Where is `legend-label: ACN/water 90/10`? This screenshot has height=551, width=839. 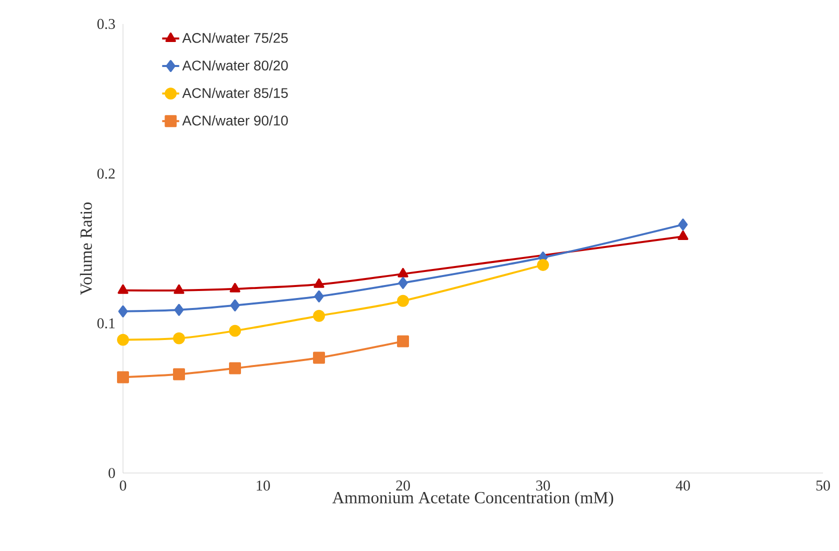 legend-label: ACN/water 90/10 is located at coordinates (235, 120).